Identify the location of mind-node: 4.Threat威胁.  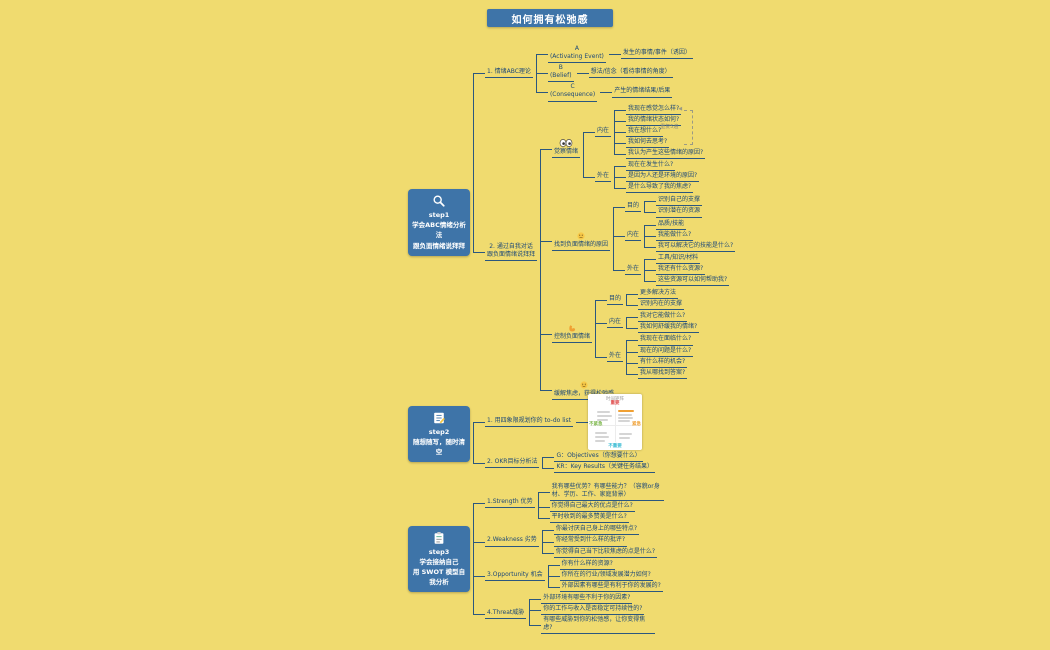
(506, 614).